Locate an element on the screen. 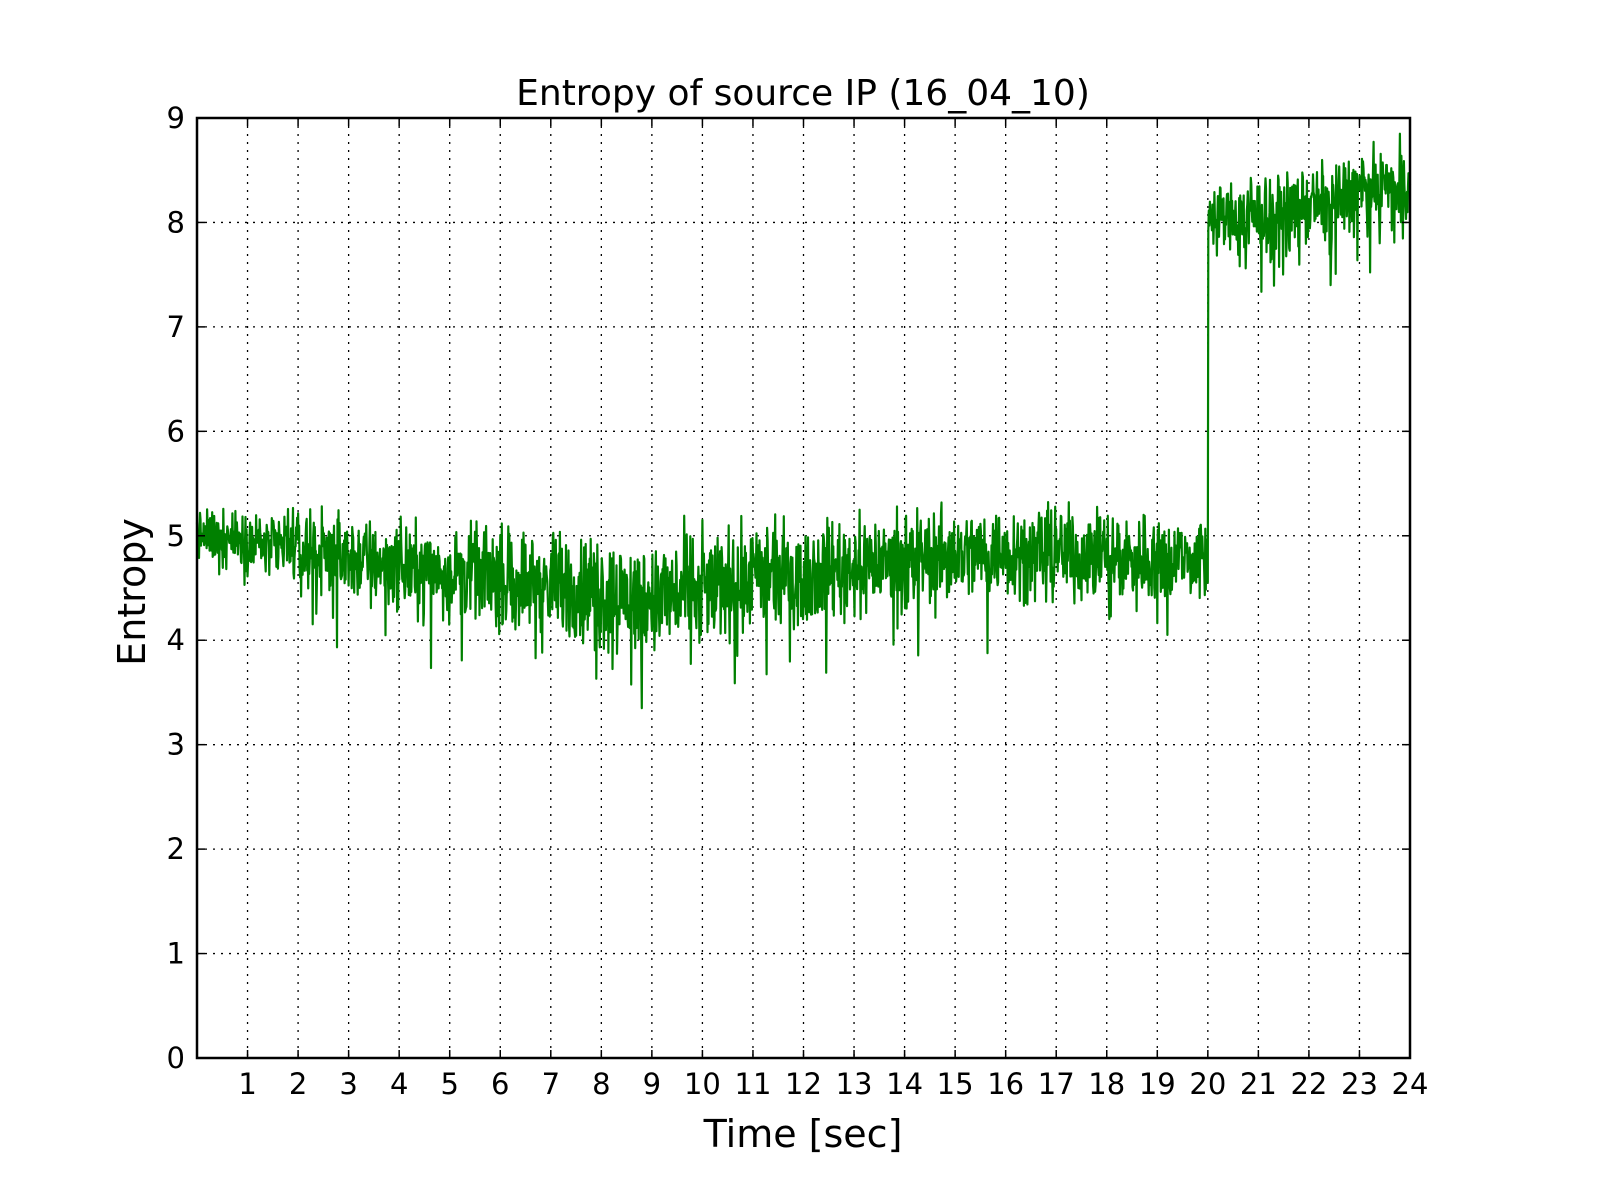 Image resolution: width=1600 pixels, height=1200 pixels. y-tick-label: 9 is located at coordinates (176, 118).